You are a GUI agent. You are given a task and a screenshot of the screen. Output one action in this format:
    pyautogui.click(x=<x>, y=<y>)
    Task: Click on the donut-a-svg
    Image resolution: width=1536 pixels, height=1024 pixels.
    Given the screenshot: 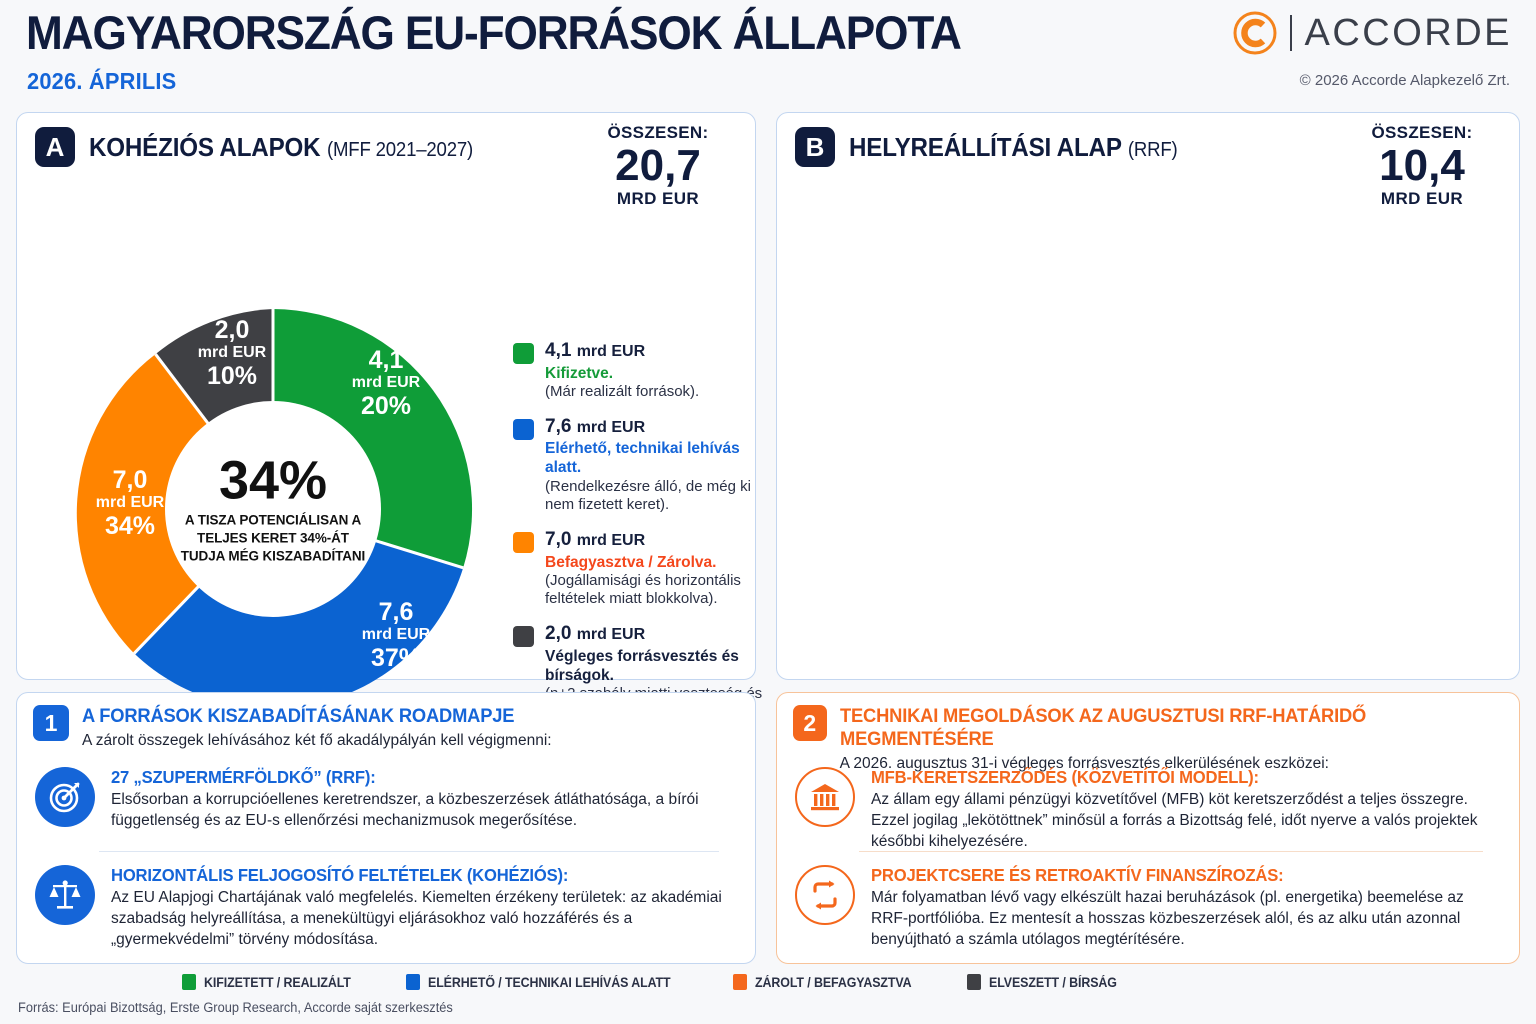 What is the action you would take?
    pyautogui.click(x=274, y=509)
    